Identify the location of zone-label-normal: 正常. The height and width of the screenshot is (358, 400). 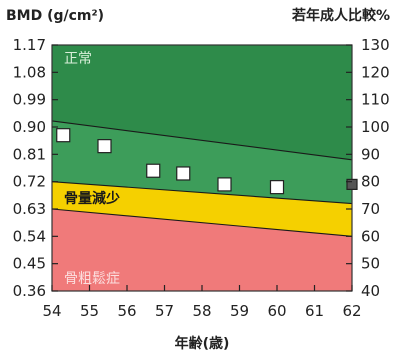
(78, 59).